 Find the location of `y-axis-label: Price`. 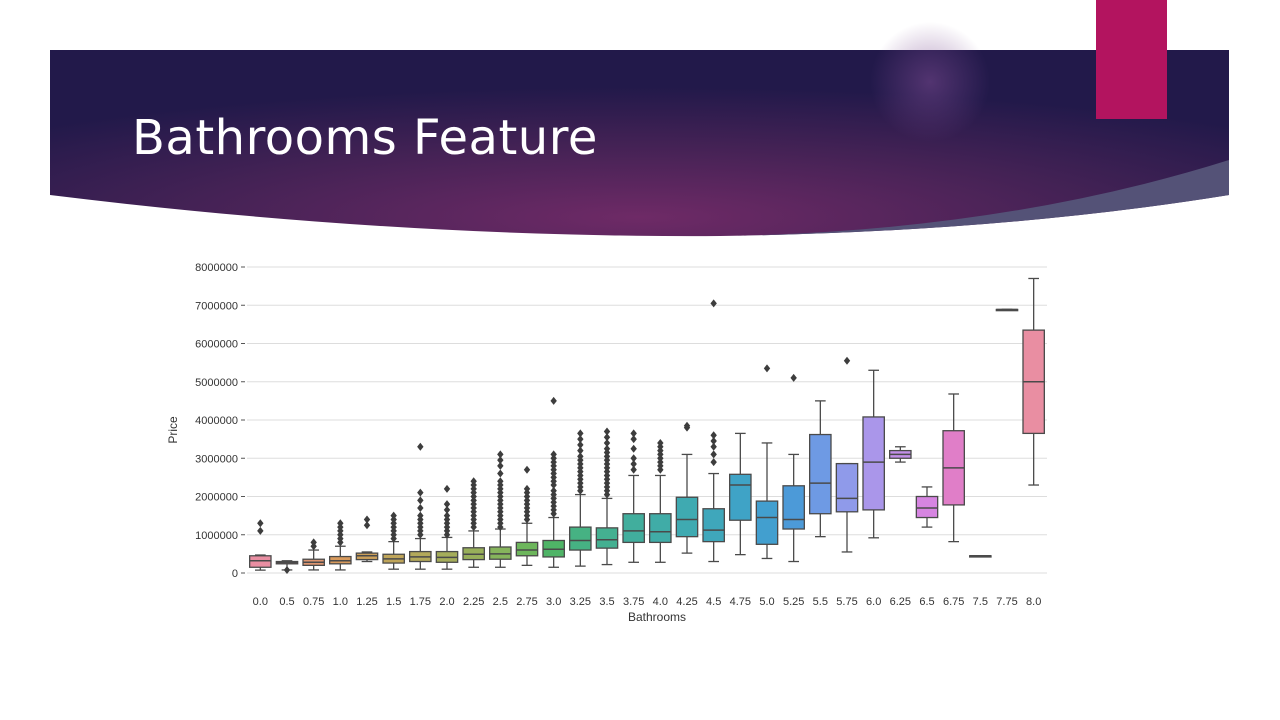

y-axis-label: Price is located at coordinates (173, 430).